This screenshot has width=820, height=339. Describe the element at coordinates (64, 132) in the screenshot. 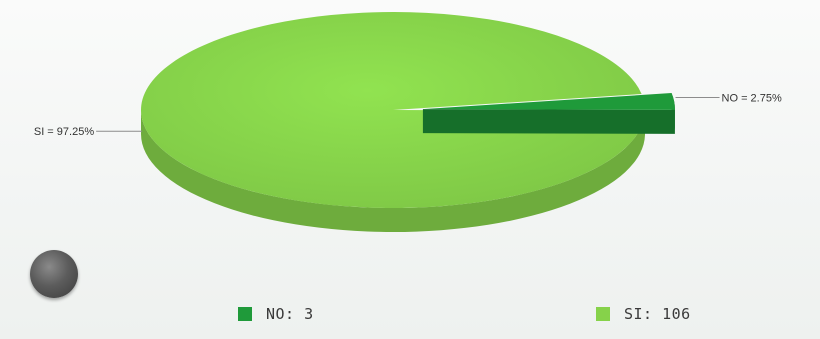

I see `slice-label-si: SI = 97.25%` at that location.